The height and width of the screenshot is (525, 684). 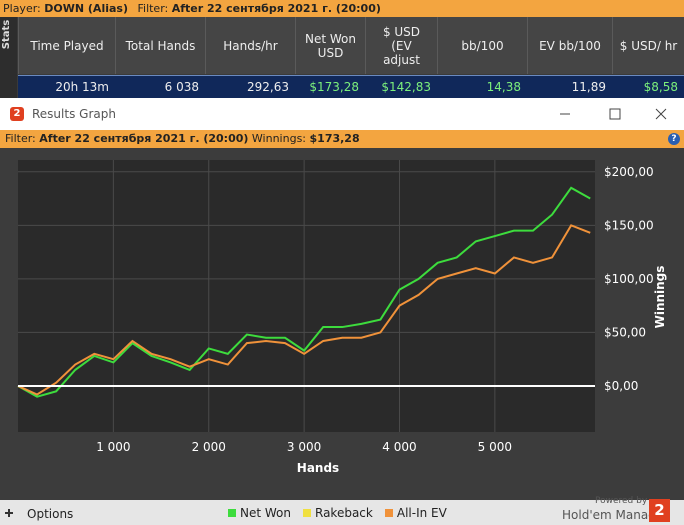 I want to click on brand: Hold'em Manager, so click(x=615, y=515).